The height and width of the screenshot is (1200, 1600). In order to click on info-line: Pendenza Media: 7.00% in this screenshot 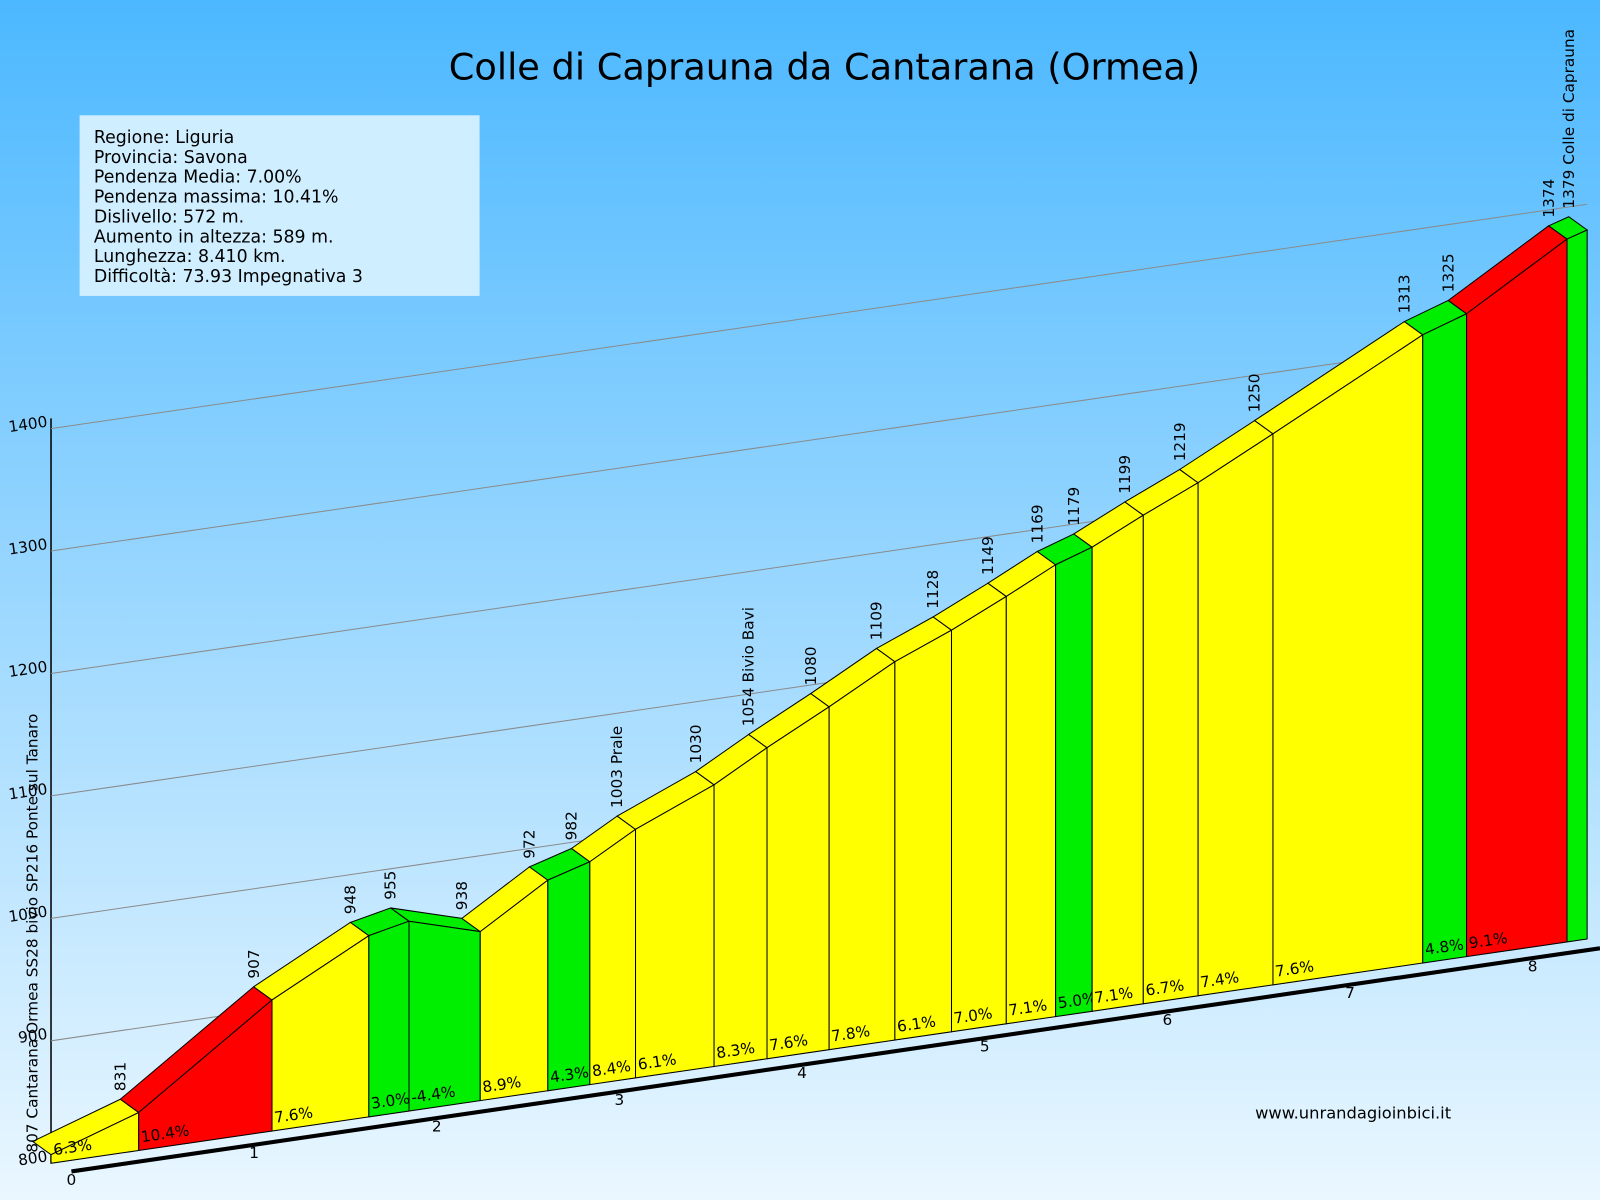, I will do `click(198, 178)`.